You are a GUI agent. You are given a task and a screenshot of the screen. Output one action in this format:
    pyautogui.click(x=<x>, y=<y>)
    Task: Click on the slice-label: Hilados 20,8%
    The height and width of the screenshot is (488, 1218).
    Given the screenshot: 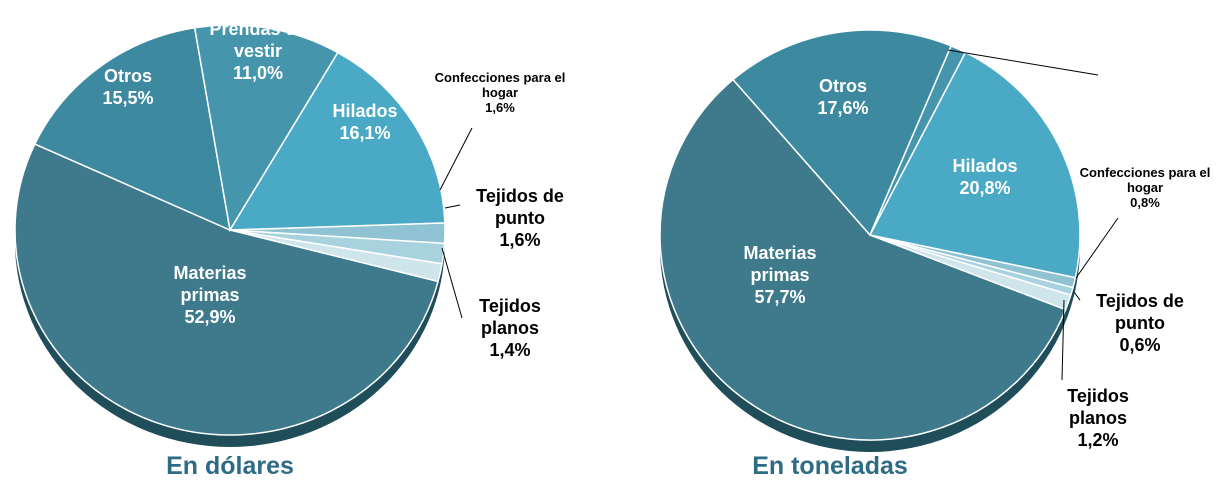 What is the action you would take?
    pyautogui.click(x=985, y=177)
    